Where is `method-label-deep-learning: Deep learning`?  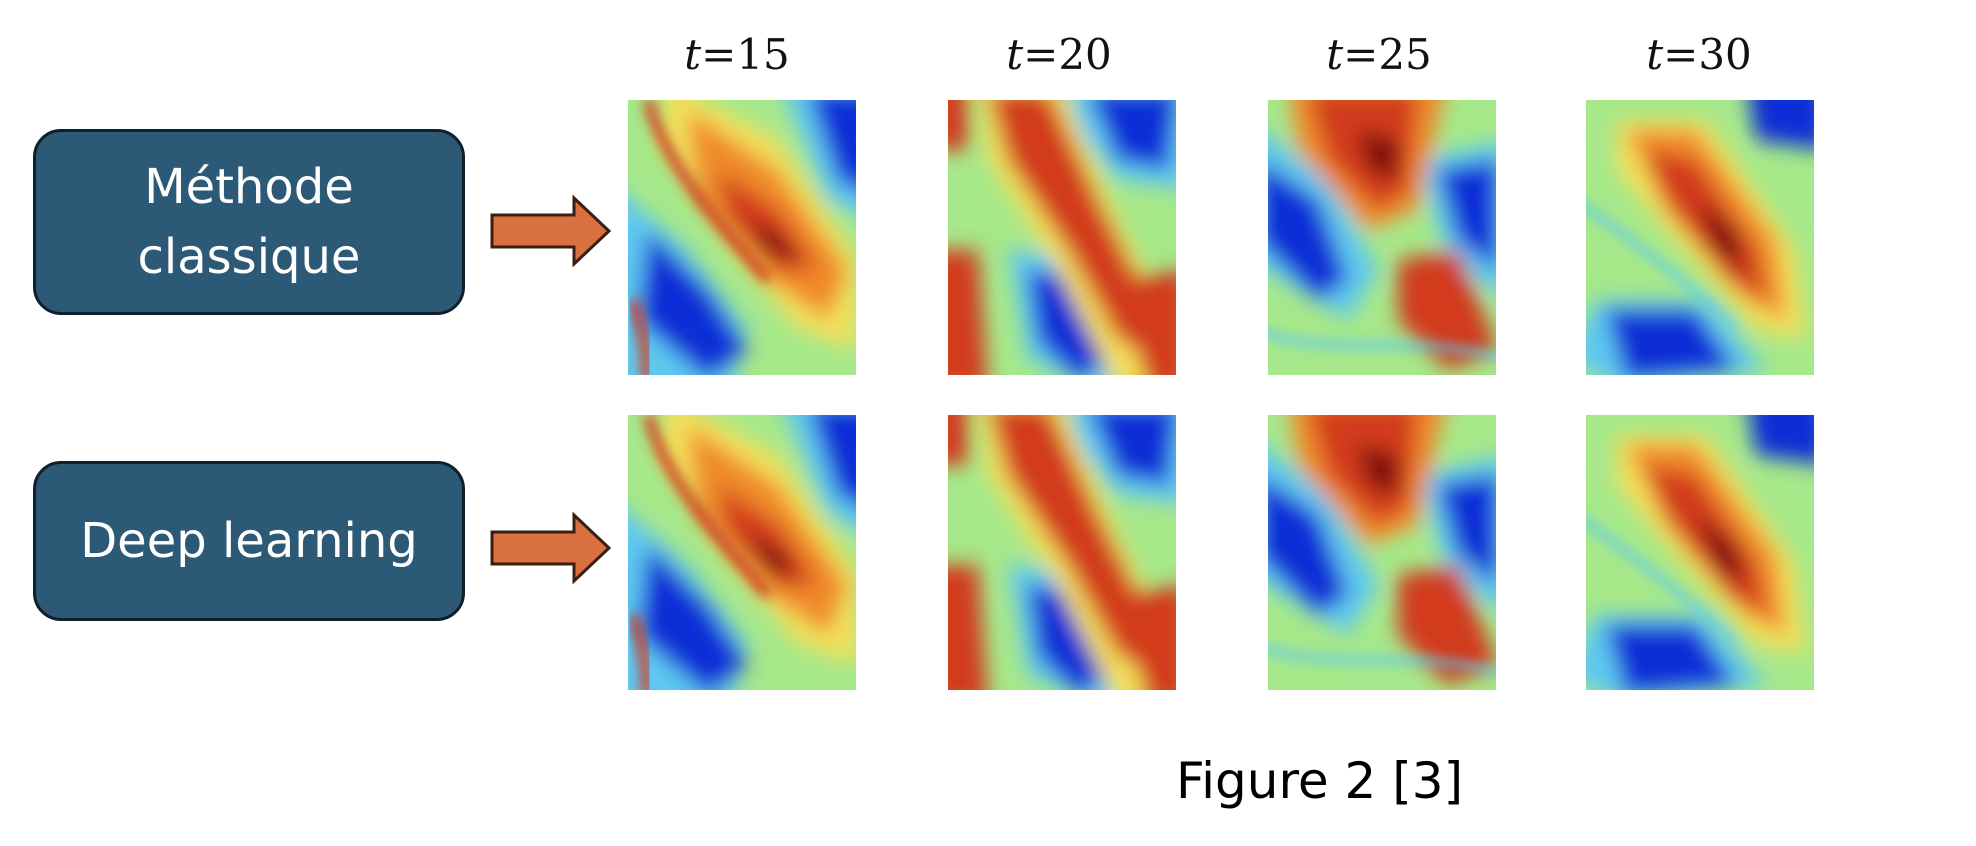 method-label-deep-learning: Deep learning is located at coordinates (249, 541).